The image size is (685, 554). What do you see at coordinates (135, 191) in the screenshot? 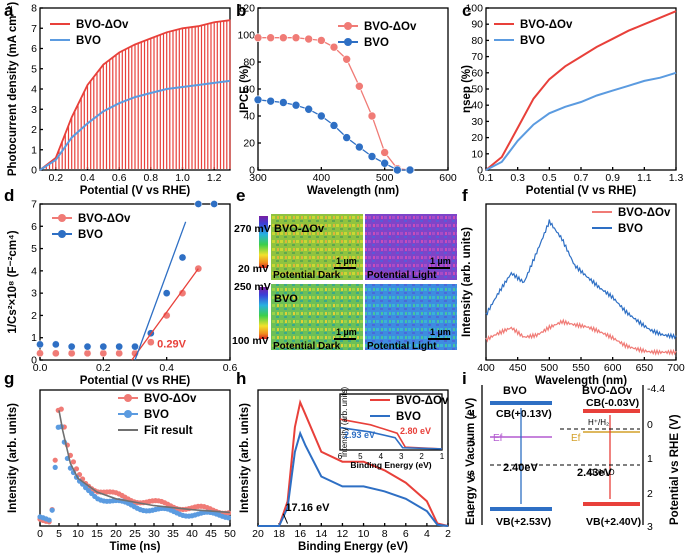
I see `x-axis-label-a: Potential (V vs RHE)` at bounding box center [135, 191].